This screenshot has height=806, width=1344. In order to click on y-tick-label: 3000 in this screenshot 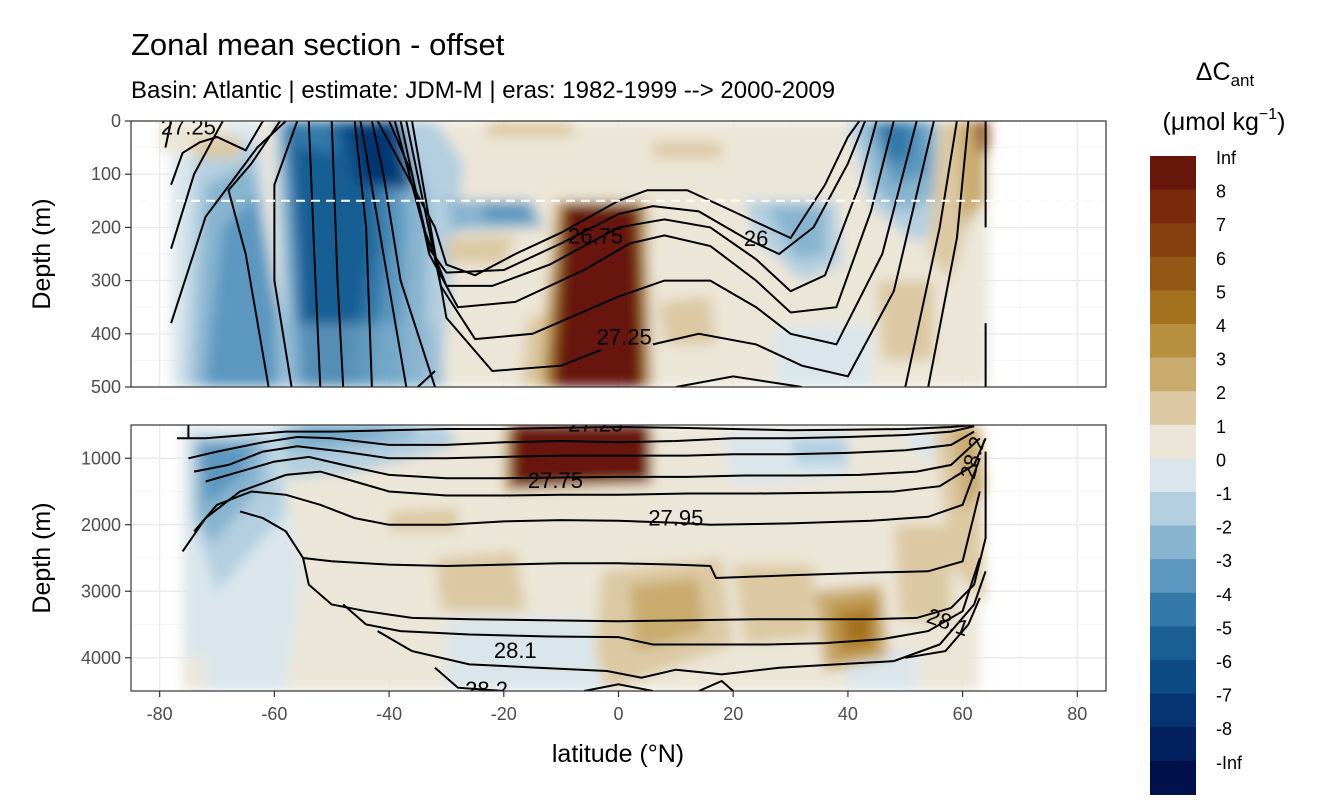, I will do `click(101, 591)`.